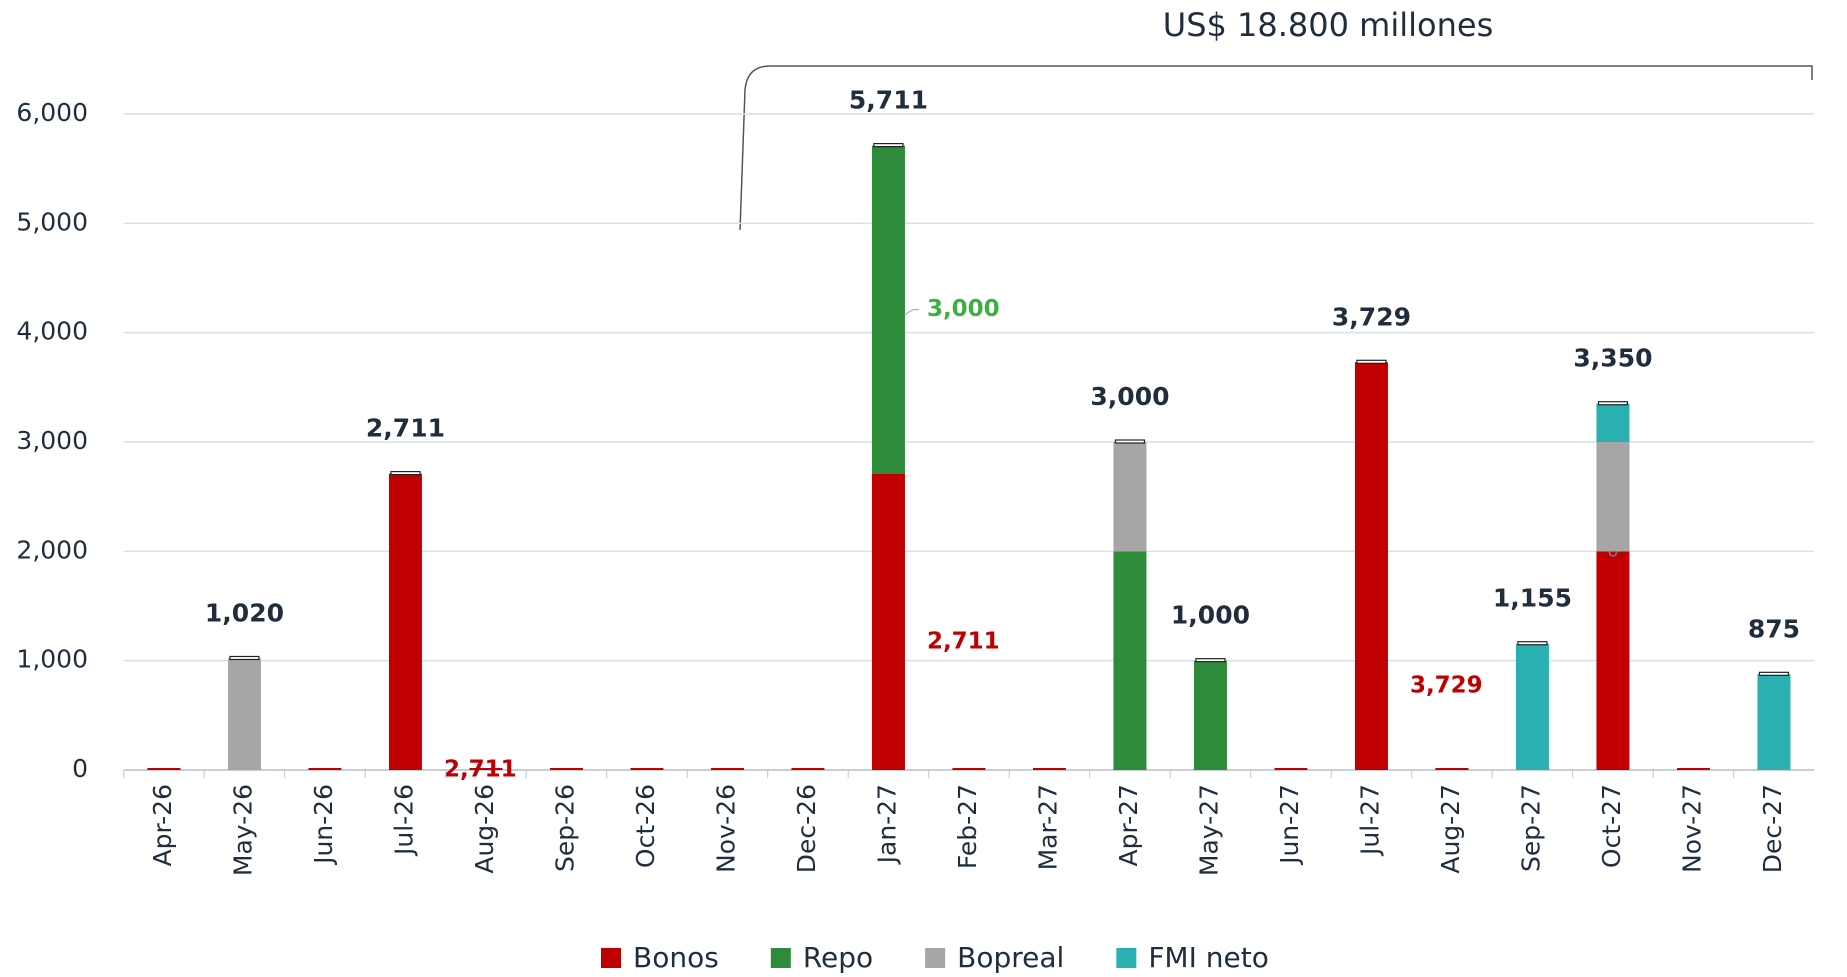  Describe the element at coordinates (1010, 957) in the screenshot. I see `legend-label: Bopreal` at that location.